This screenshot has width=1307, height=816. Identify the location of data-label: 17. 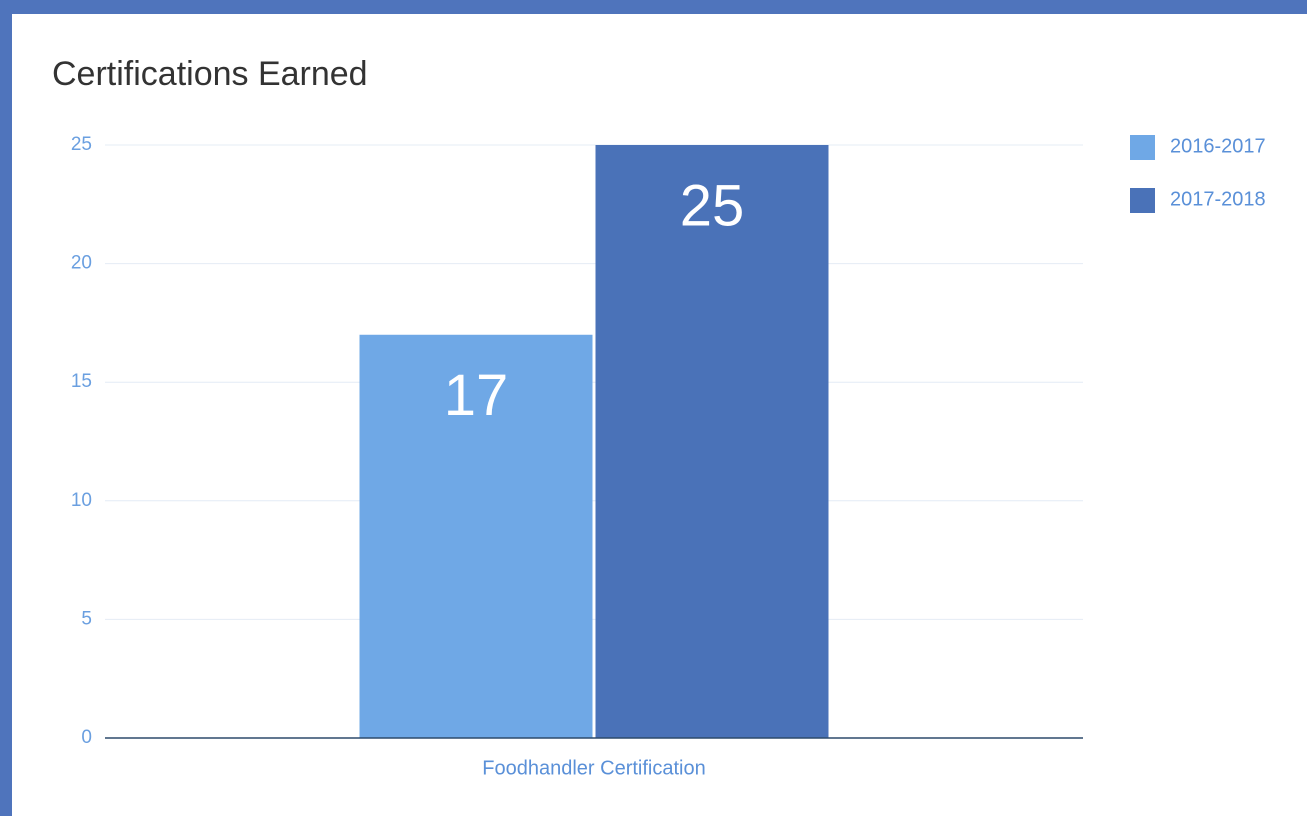
(476, 395).